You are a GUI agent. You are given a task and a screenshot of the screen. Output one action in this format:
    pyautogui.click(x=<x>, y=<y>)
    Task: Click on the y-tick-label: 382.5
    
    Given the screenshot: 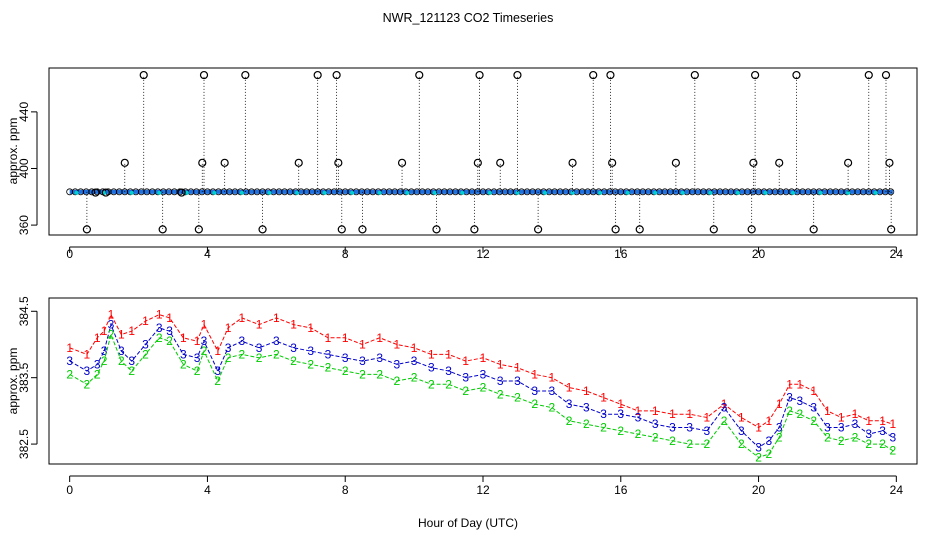 What is the action you would take?
    pyautogui.click(x=24, y=444)
    